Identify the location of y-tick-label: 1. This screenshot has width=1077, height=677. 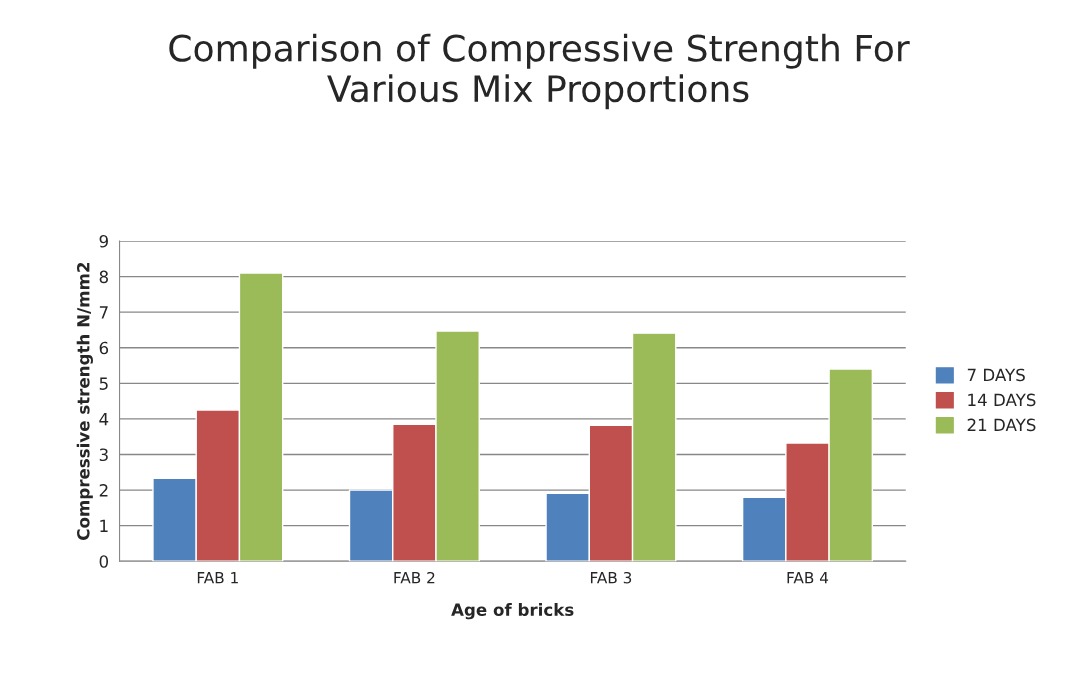
(104, 525).